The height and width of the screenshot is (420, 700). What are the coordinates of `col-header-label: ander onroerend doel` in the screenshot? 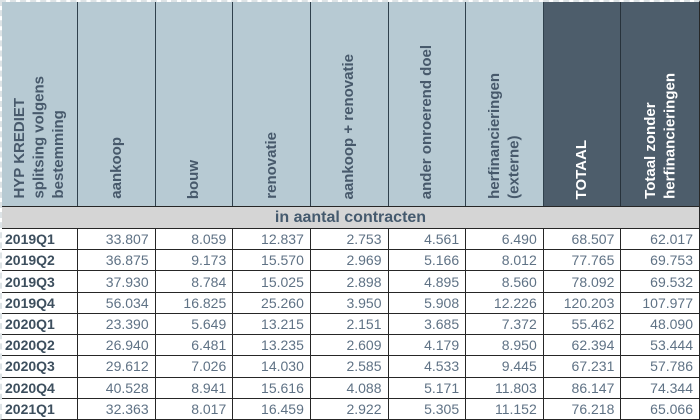 It's located at (427, 121).